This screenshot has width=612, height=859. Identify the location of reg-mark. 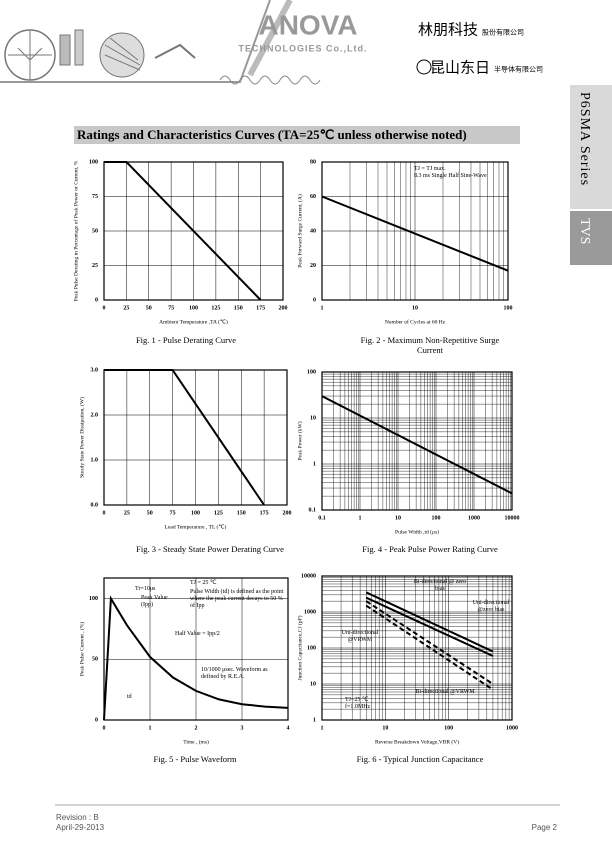
(424, 67).